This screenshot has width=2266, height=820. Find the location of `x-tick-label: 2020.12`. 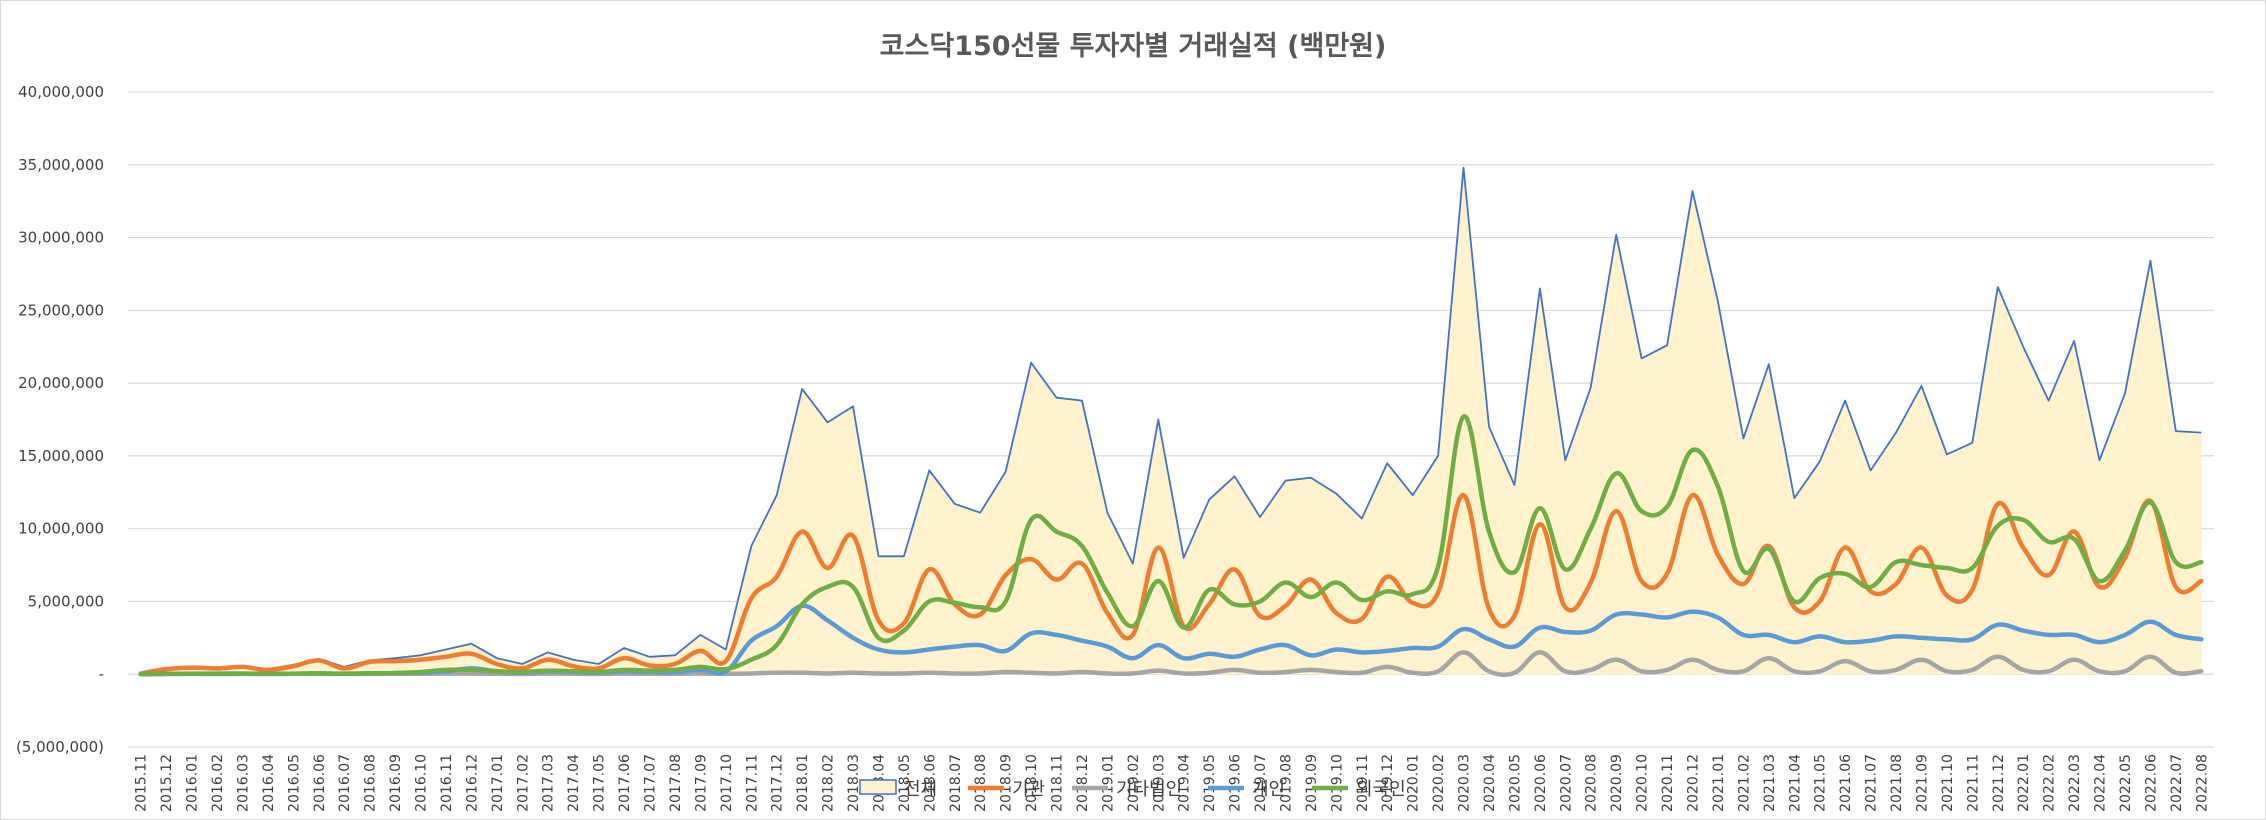

x-tick-label: 2020.12 is located at coordinates (1694, 783).